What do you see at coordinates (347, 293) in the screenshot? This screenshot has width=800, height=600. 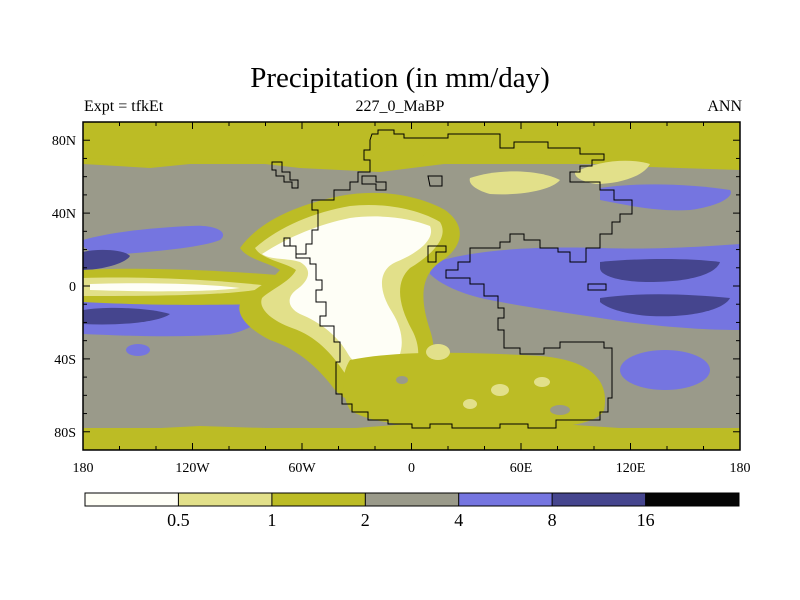 I see `field-continent-driest` at bounding box center [347, 293].